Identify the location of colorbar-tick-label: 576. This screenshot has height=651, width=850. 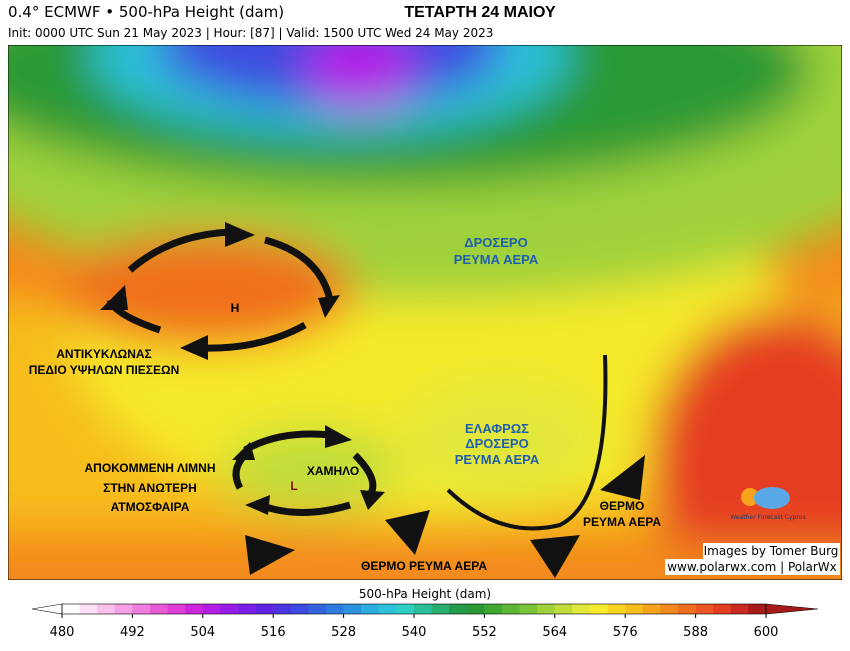
(625, 632).